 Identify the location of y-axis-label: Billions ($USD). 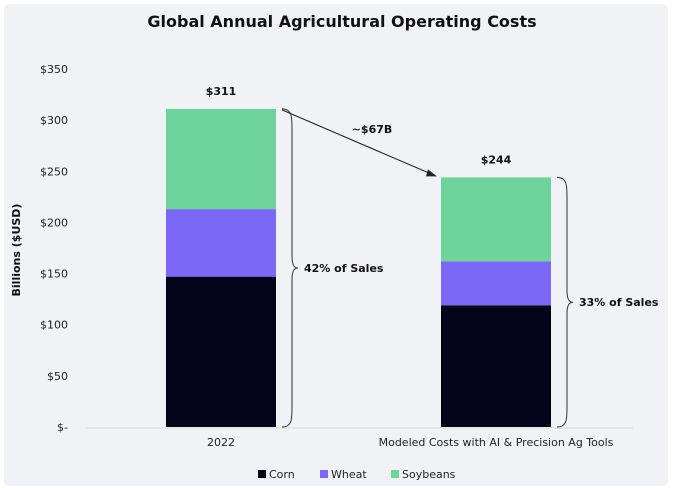
(16, 250).